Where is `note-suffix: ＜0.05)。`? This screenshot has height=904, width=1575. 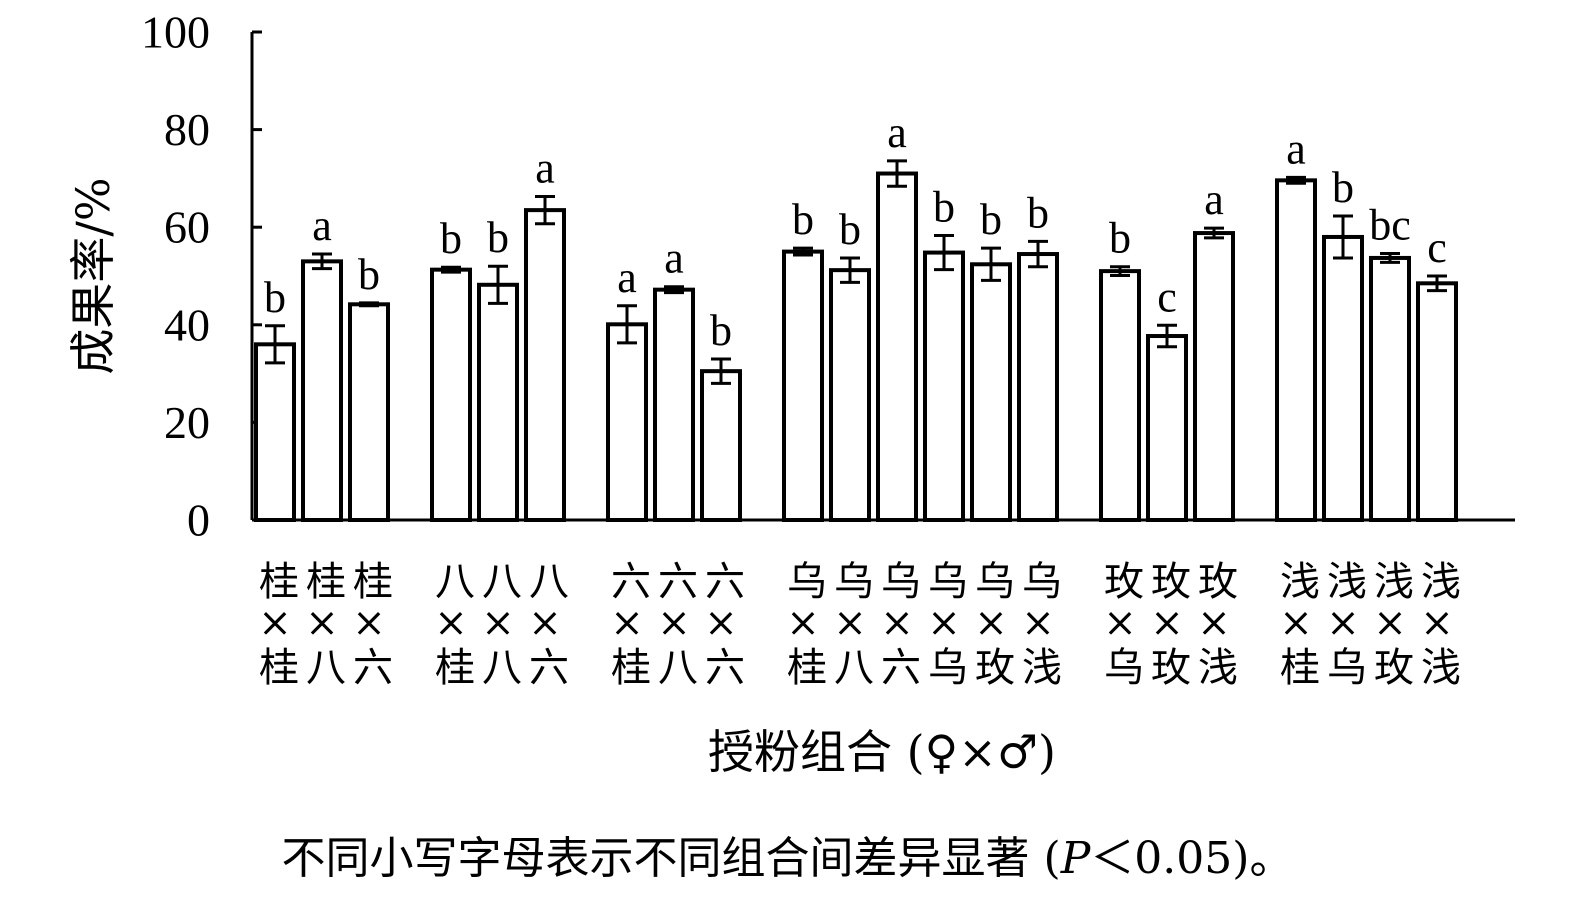
note-suffix: ＜0.05)。 is located at coordinates (1192, 858).